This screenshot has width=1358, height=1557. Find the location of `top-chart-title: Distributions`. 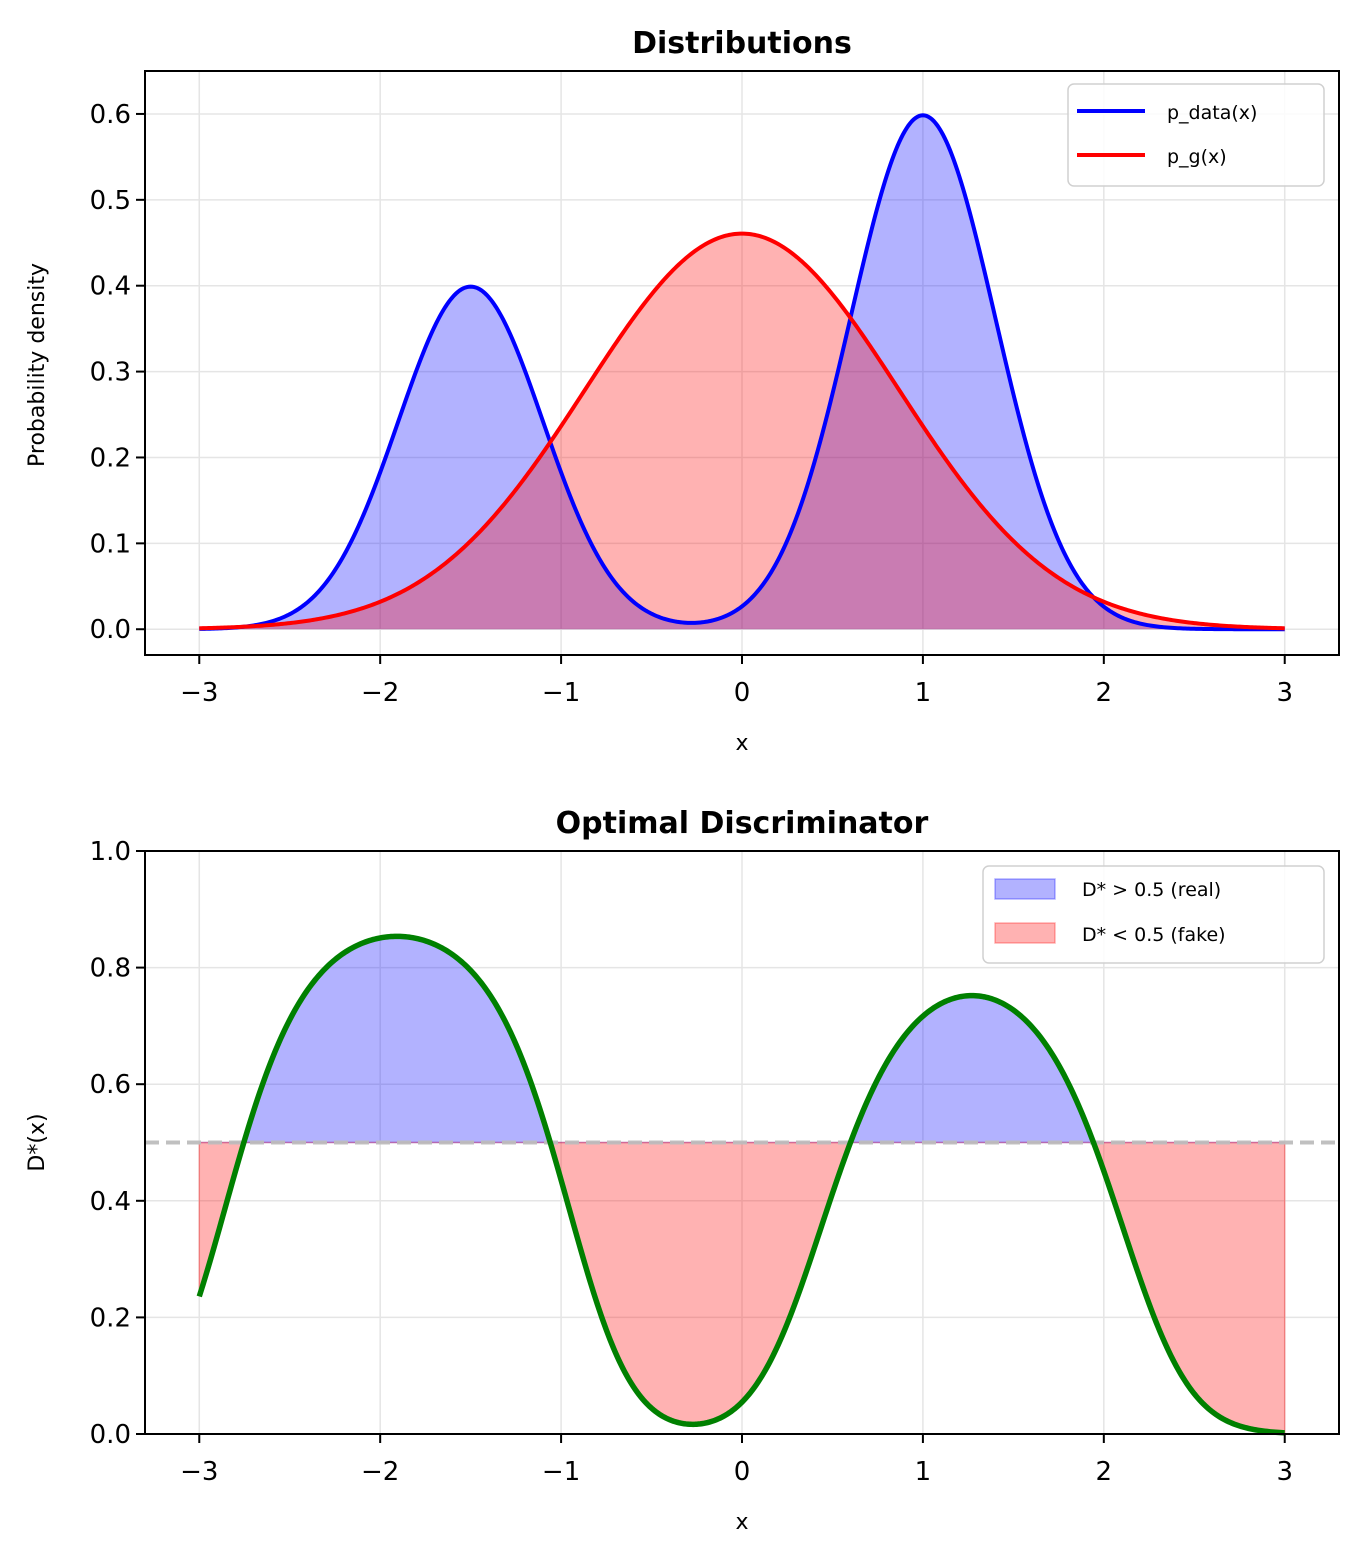

top-chart-title: Distributions is located at coordinates (742, 43).